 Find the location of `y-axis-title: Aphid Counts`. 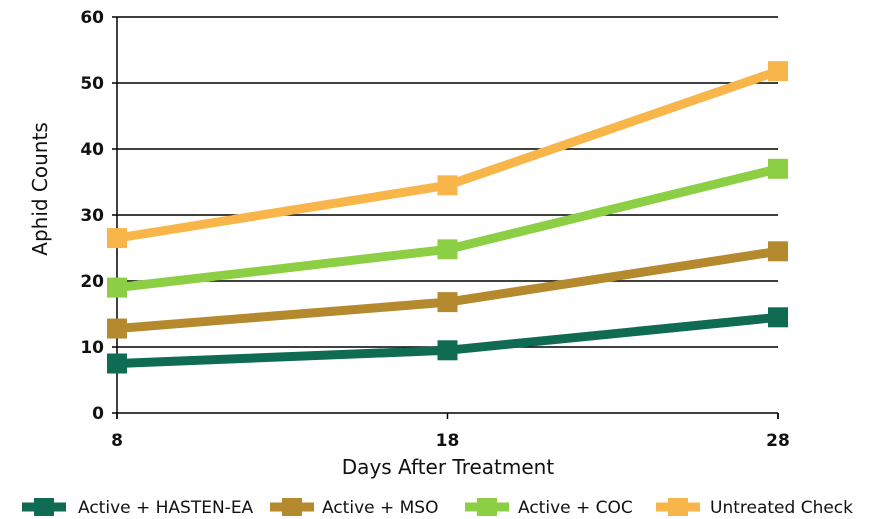

y-axis-title: Aphid Counts is located at coordinates (40, 188).